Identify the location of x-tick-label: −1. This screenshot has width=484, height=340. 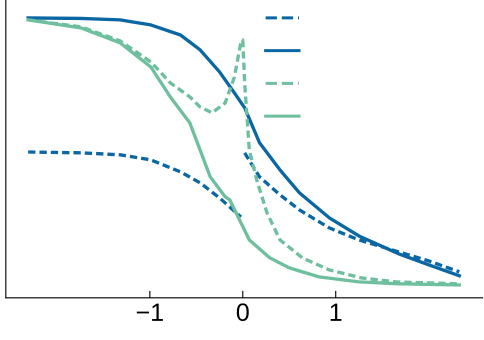
(149, 312).